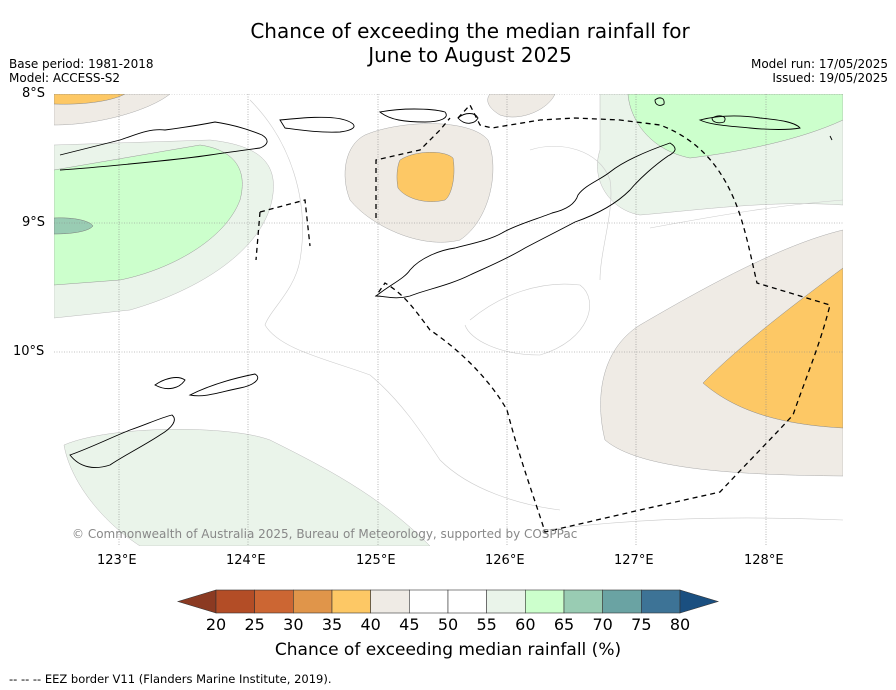  I want to click on colorbar-tick-label: 75, so click(641, 624).